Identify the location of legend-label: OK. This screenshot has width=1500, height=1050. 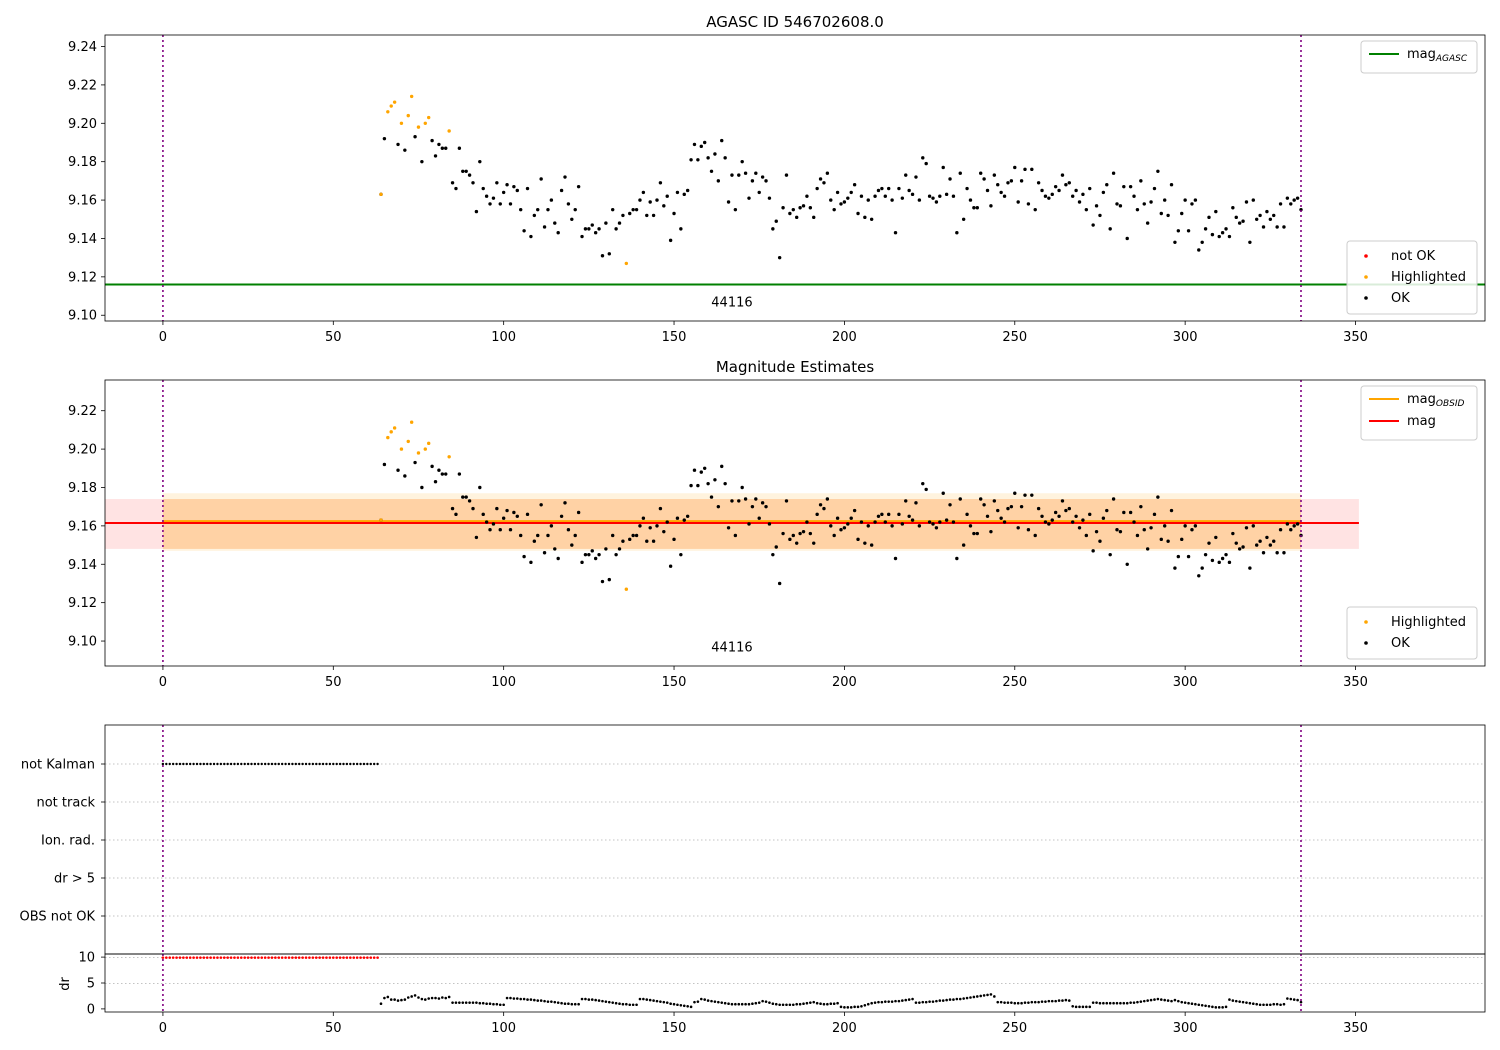
(1400, 643).